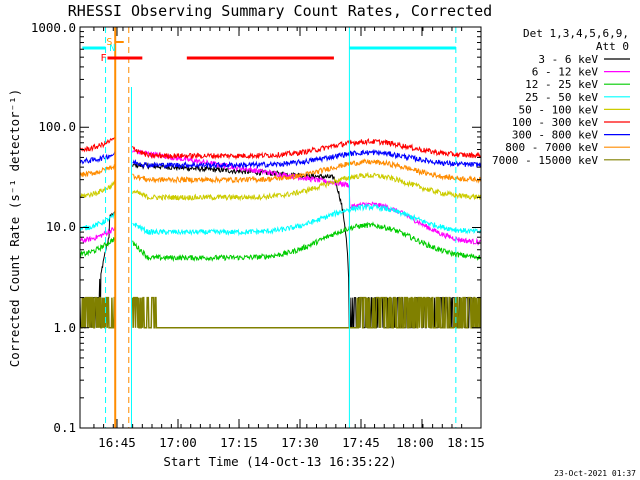 The image size is (640, 480). What do you see at coordinates (61, 226) in the screenshot?
I see `y-tick-label: 10.0` at bounding box center [61, 226].